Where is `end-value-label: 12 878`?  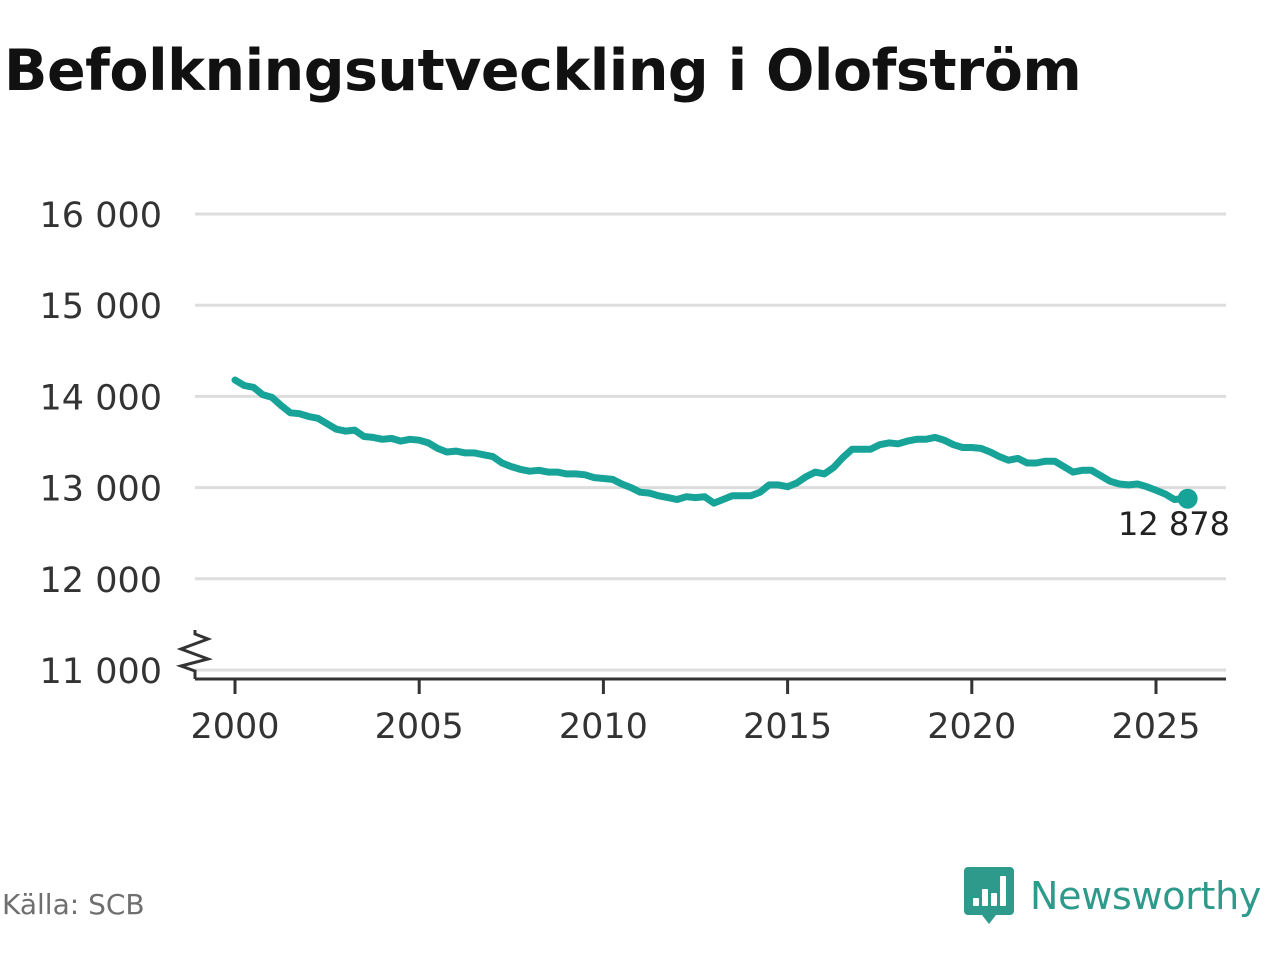
end-value-label: 12 878 is located at coordinates (1174, 524).